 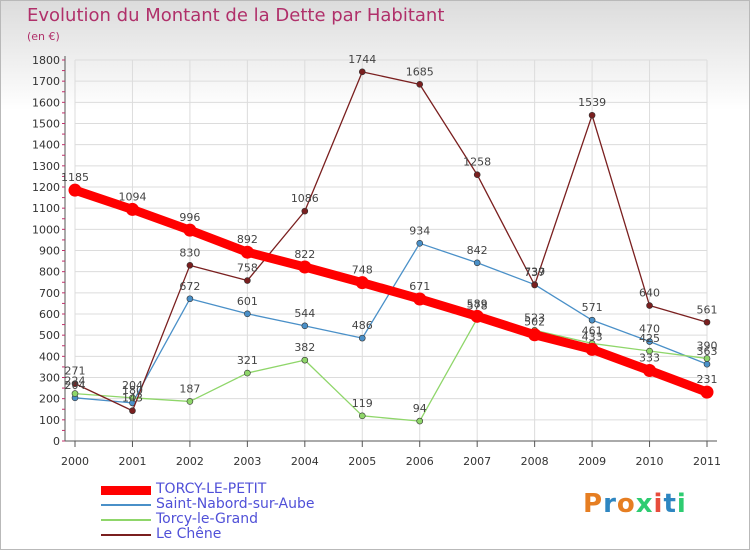 What do you see at coordinates (592, 102) in the screenshot?
I see `data-label: 1539` at bounding box center [592, 102].